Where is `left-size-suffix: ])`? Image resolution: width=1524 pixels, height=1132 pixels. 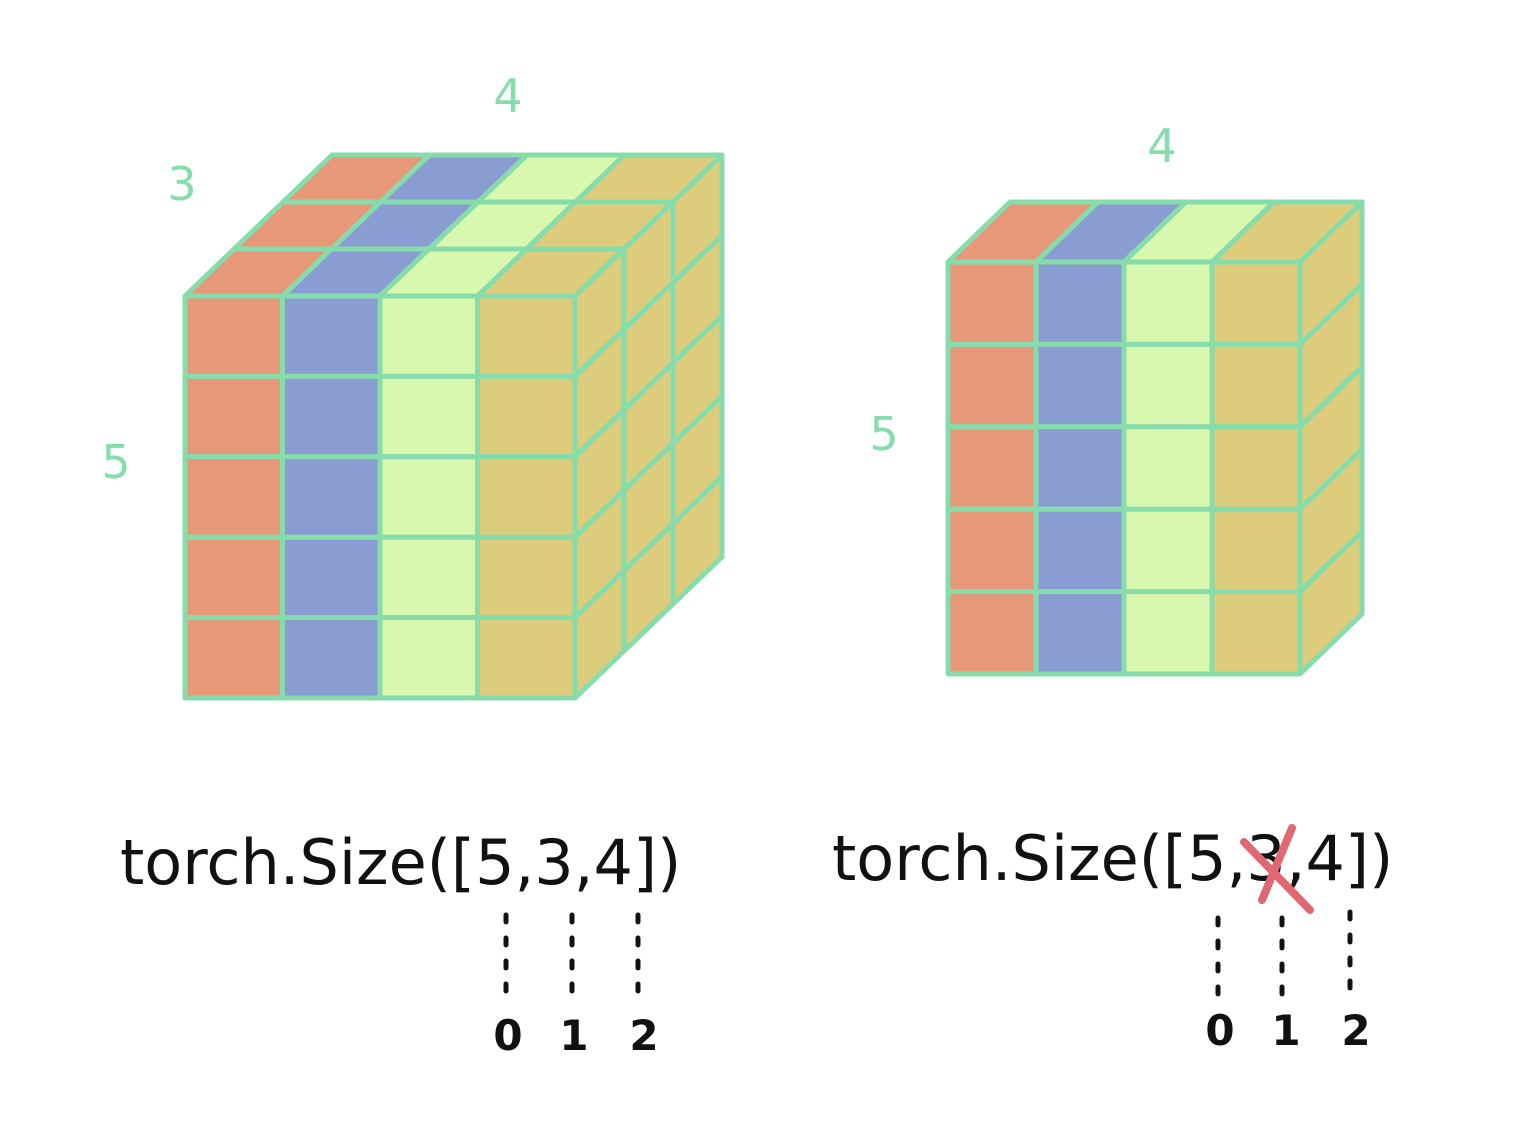 left-size-suffix: ]) is located at coordinates (657, 862).